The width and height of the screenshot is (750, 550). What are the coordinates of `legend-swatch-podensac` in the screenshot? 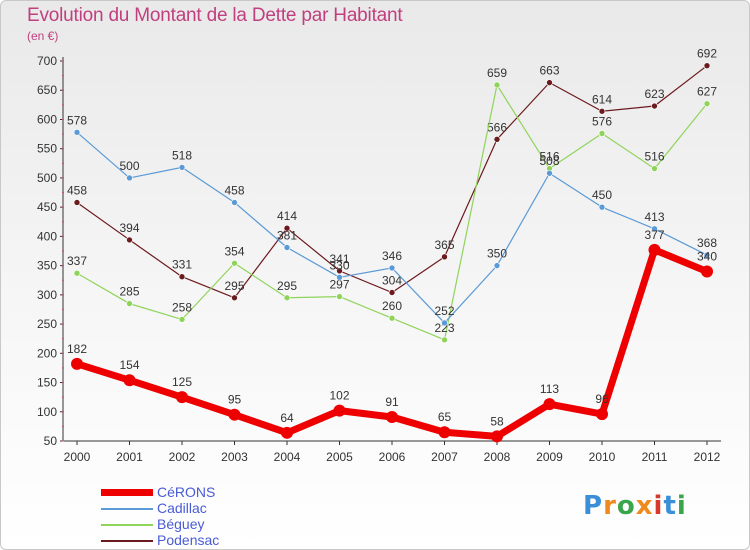 It's located at (127, 541).